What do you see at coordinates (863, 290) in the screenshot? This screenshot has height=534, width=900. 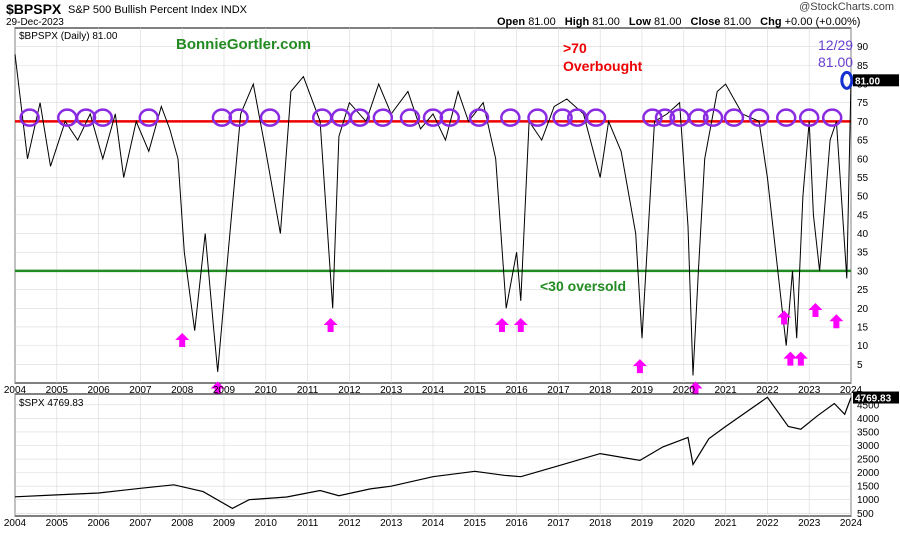 I see `bpspx-y-tick-label: 25` at bounding box center [863, 290].